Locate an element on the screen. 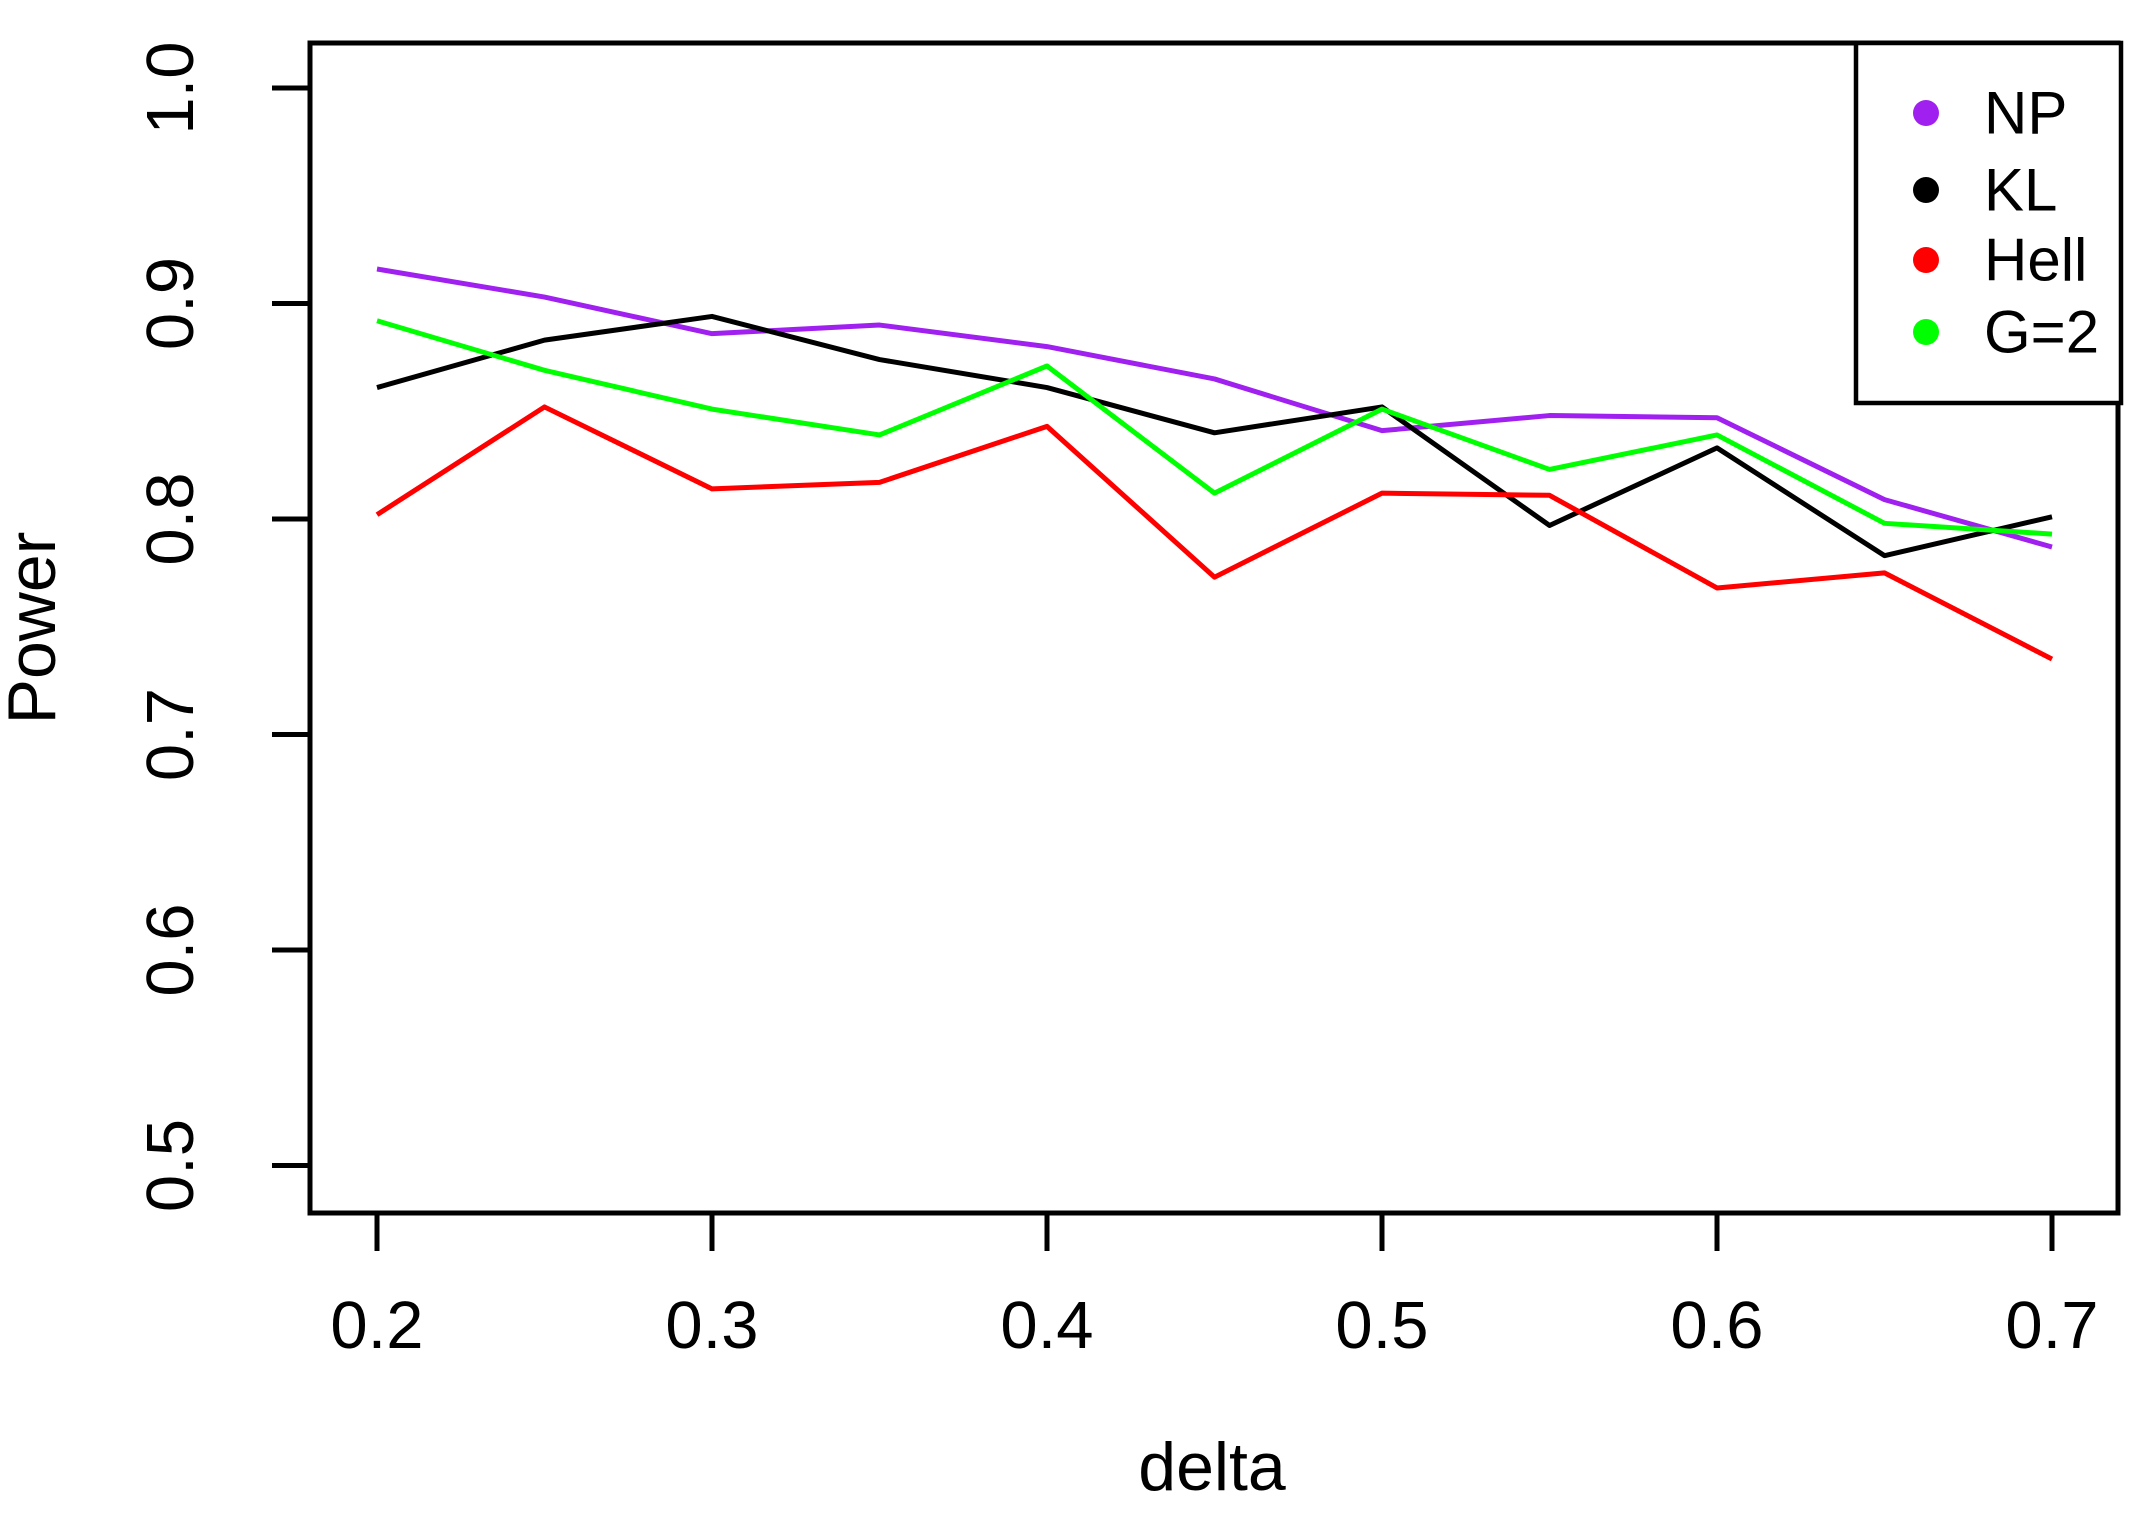  legend-box is located at coordinates (1988, 223).